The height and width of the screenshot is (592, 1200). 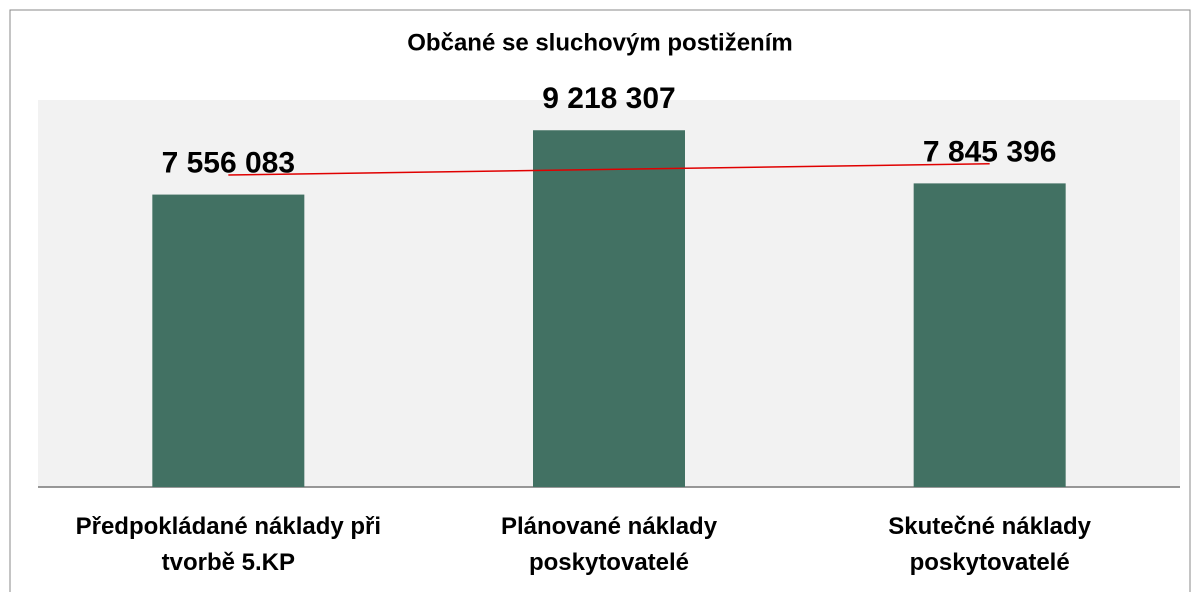 What do you see at coordinates (609, 169) in the screenshot?
I see `trendline` at bounding box center [609, 169].